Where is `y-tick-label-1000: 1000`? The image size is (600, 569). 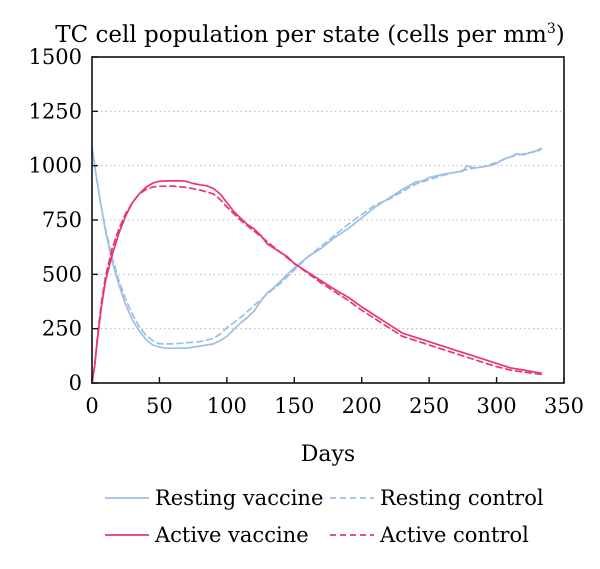
y-tick-label-1000: 1000 is located at coordinates (55, 166).